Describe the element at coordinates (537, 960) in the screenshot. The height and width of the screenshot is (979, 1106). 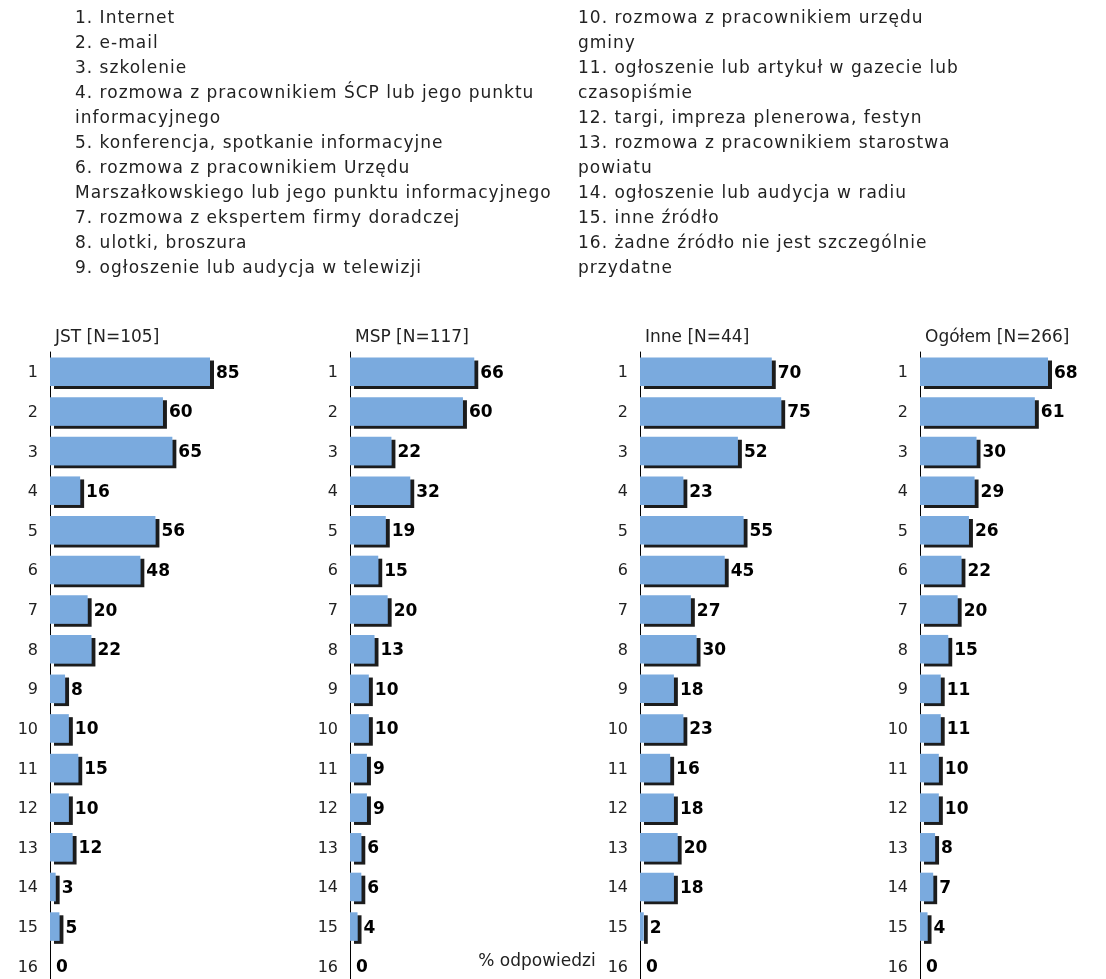
I see `x-axis-title: % odpowiedzi` at that location.